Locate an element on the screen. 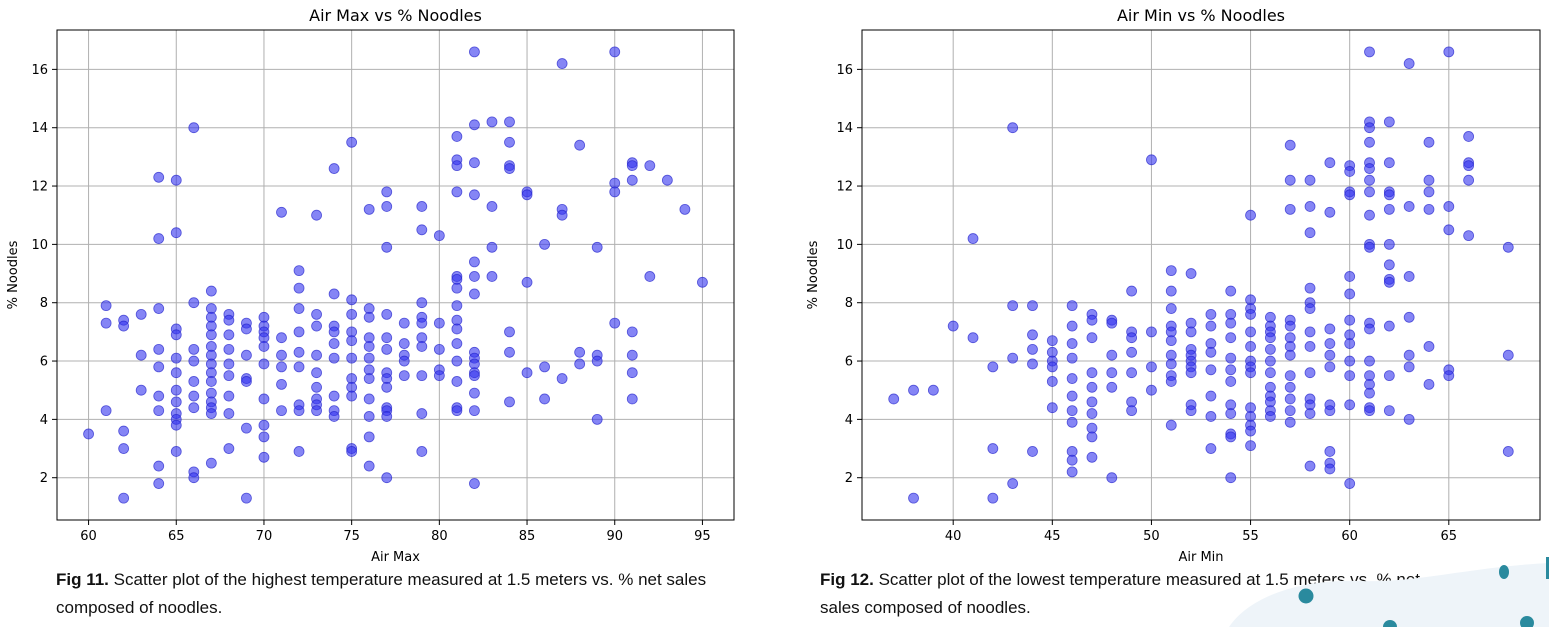 The width and height of the screenshot is (1549, 627). y-tick-label: 16 is located at coordinates (844, 70).